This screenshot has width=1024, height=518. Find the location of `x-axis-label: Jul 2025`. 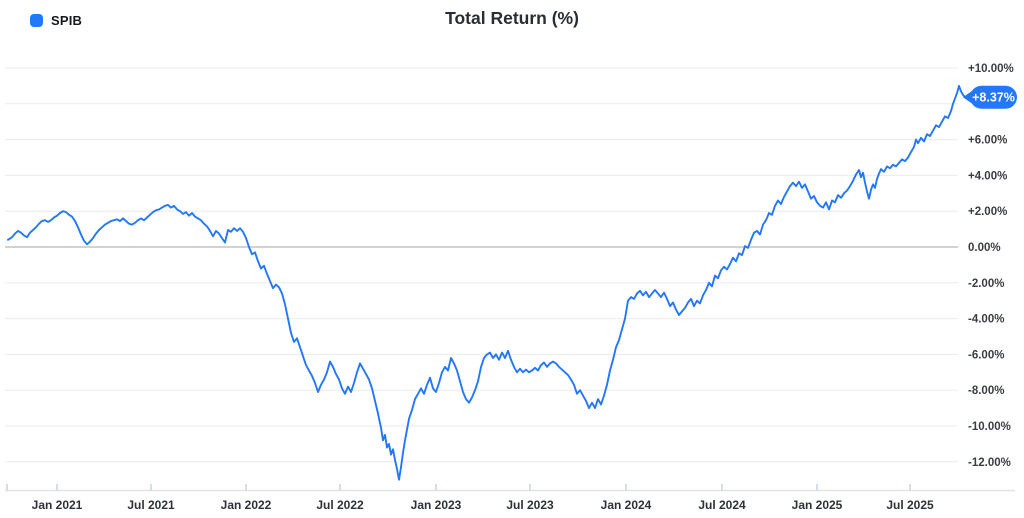

x-axis-label: Jul 2025 is located at coordinates (910, 505).